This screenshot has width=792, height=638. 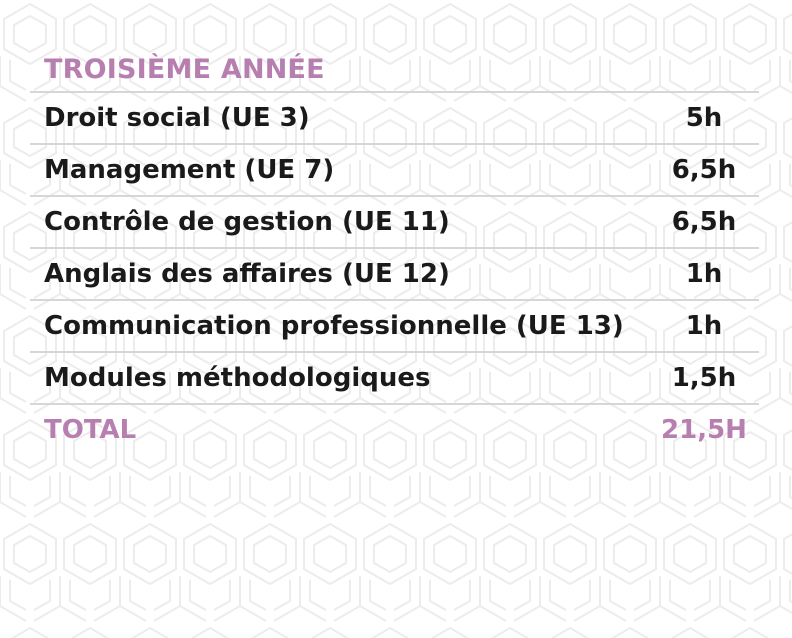 What do you see at coordinates (704, 378) in the screenshot?
I see `course-hours: 1,5h` at bounding box center [704, 378].